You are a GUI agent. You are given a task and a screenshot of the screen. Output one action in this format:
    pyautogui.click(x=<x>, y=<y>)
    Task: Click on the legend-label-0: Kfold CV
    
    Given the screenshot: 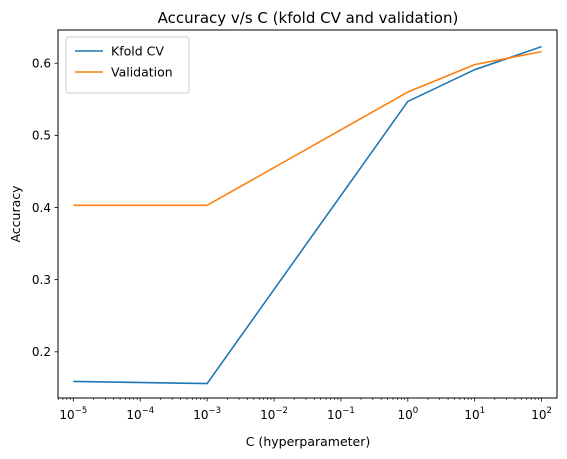 What is the action you would take?
    pyautogui.click(x=137, y=51)
    